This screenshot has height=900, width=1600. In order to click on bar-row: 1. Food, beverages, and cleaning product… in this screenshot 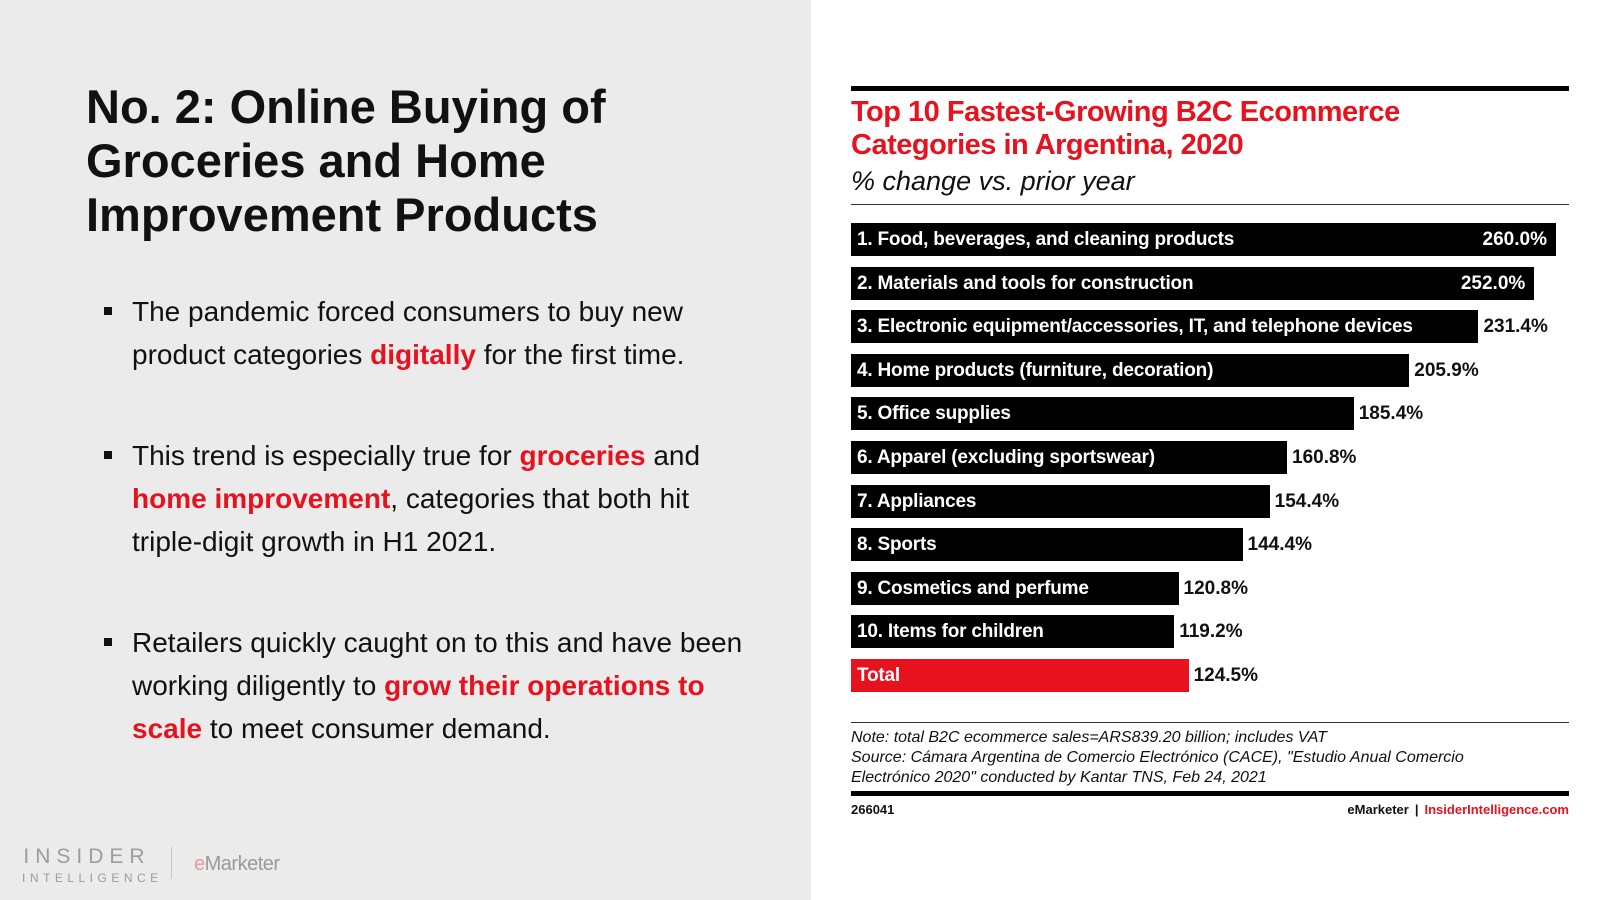, I will do `click(1210, 239)`.